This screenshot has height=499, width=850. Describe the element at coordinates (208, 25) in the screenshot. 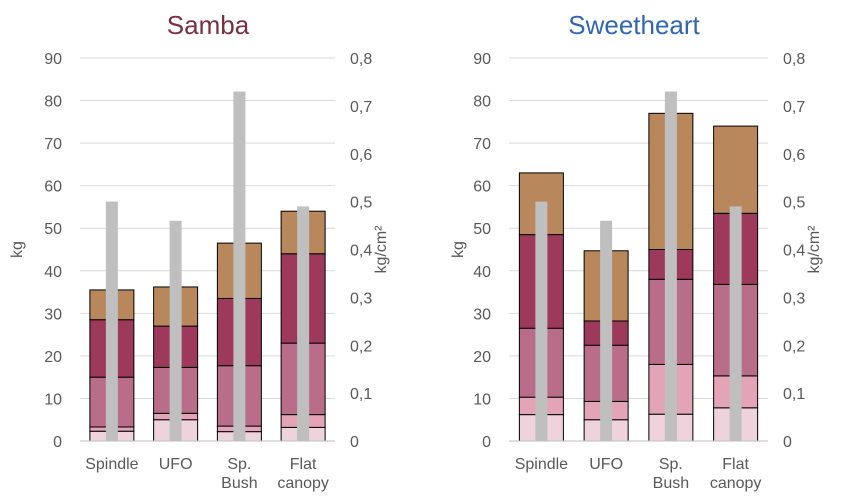

I see `chart-title: Samba` at that location.